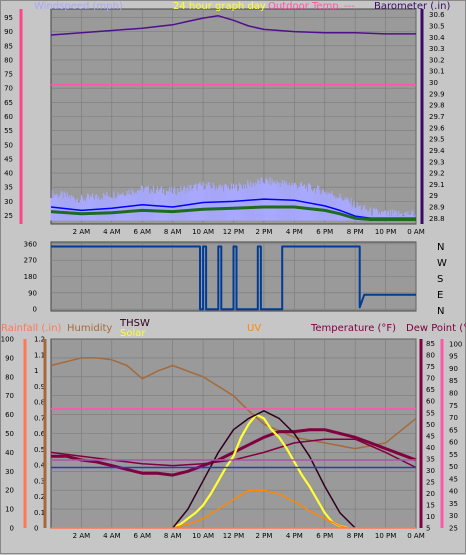 This screenshot has width=466, height=555. Describe the element at coordinates (437, 185) in the screenshot. I see `right-tick-label: 29.1` at that location.